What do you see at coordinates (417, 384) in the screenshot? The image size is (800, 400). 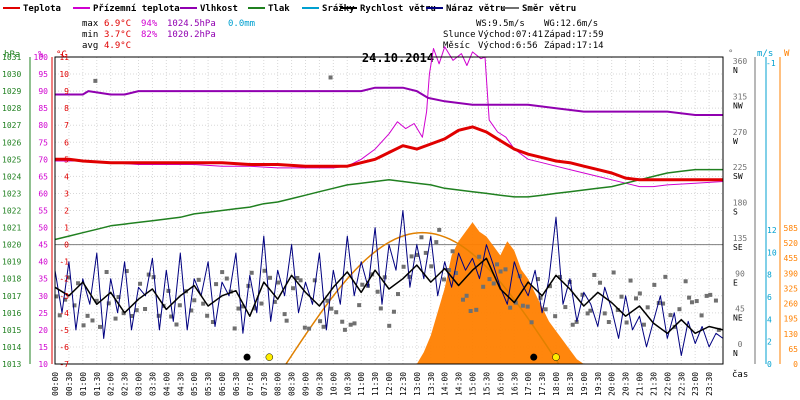 I see `tick-x-26: 13:00` at bounding box center [417, 384].